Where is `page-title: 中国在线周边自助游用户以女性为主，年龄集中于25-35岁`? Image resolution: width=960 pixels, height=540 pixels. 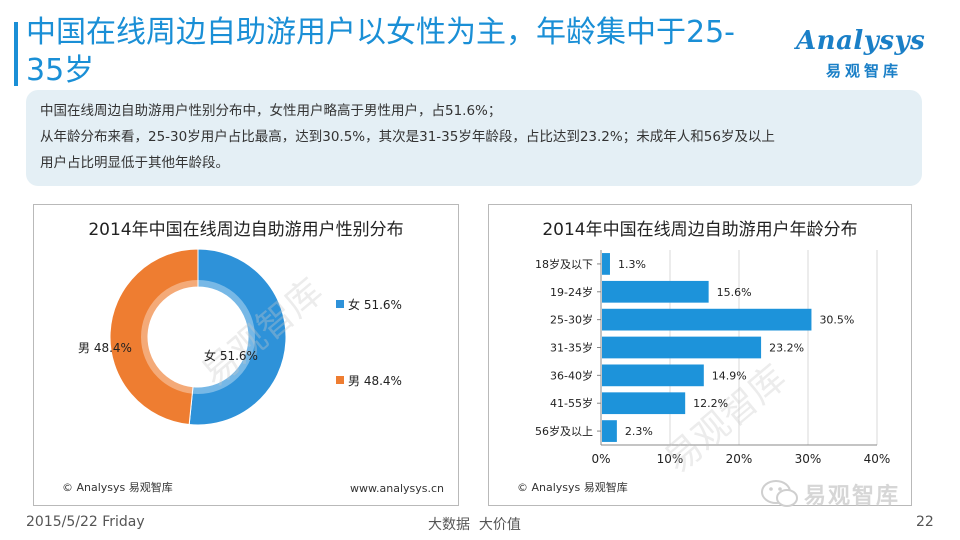
page-title: 中国在线周边自助游用户以女性为主，年龄集中于25-35岁 is located at coordinates (380, 51).